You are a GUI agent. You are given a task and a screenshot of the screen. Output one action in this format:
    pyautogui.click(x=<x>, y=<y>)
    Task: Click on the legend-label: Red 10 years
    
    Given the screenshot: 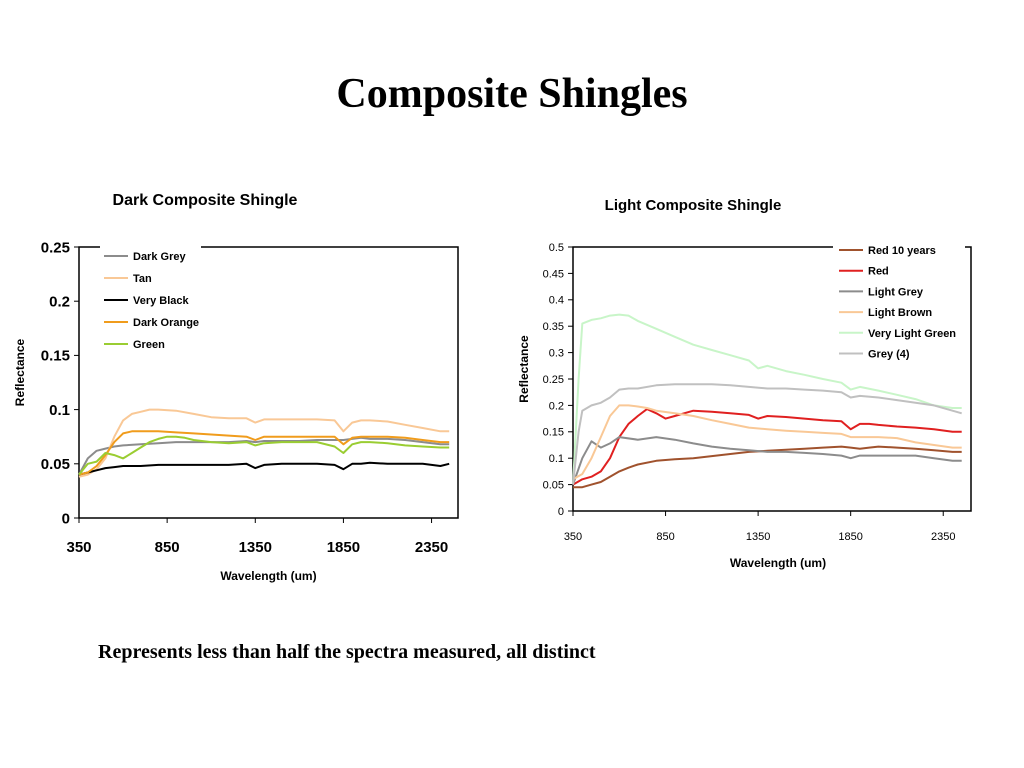 What is the action you would take?
    pyautogui.click(x=902, y=251)
    